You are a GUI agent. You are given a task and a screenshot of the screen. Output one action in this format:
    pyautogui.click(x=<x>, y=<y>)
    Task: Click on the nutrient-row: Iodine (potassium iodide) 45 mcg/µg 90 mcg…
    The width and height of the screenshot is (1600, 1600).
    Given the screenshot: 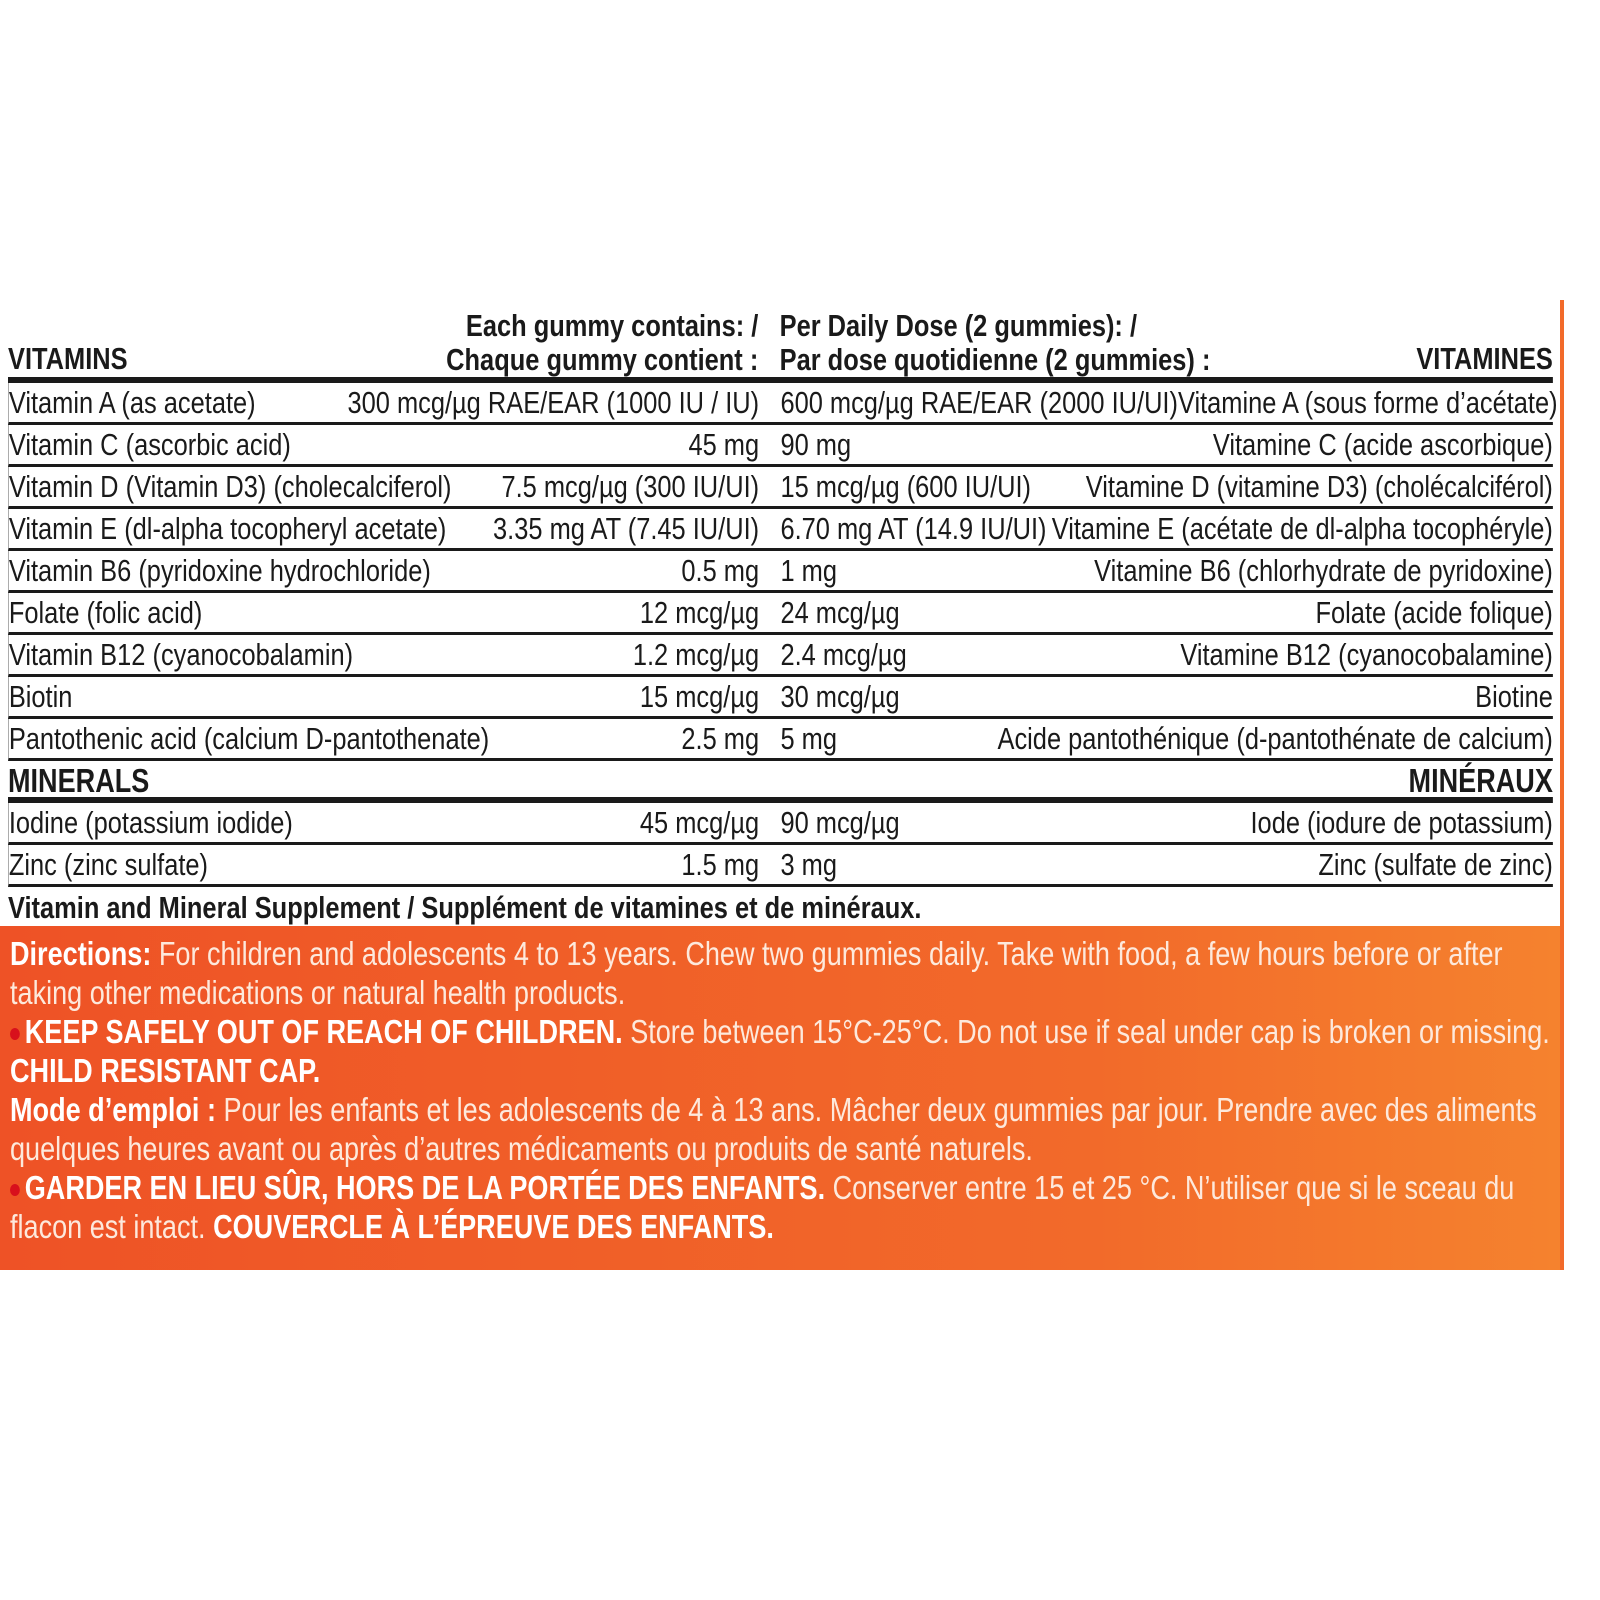 What is the action you would take?
    pyautogui.click(x=780, y=824)
    